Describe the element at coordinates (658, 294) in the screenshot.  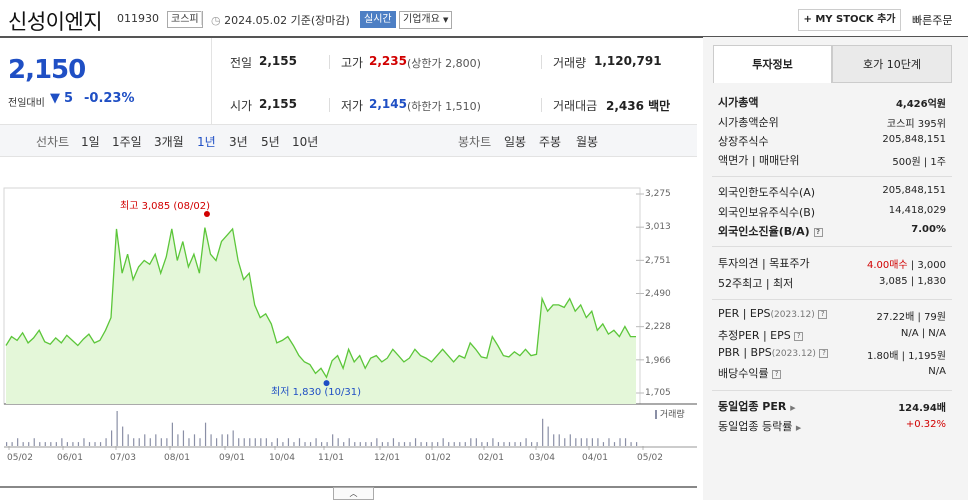
I see `y-tick-label: 2,490` at that location.